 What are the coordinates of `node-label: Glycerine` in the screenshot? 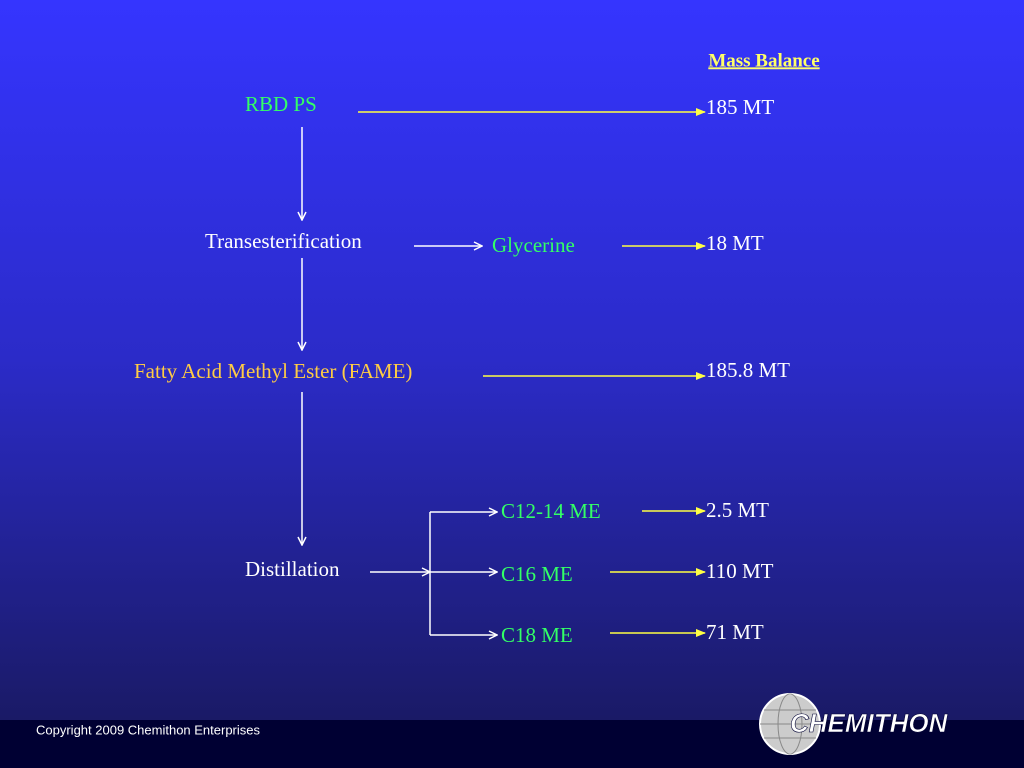 It's located at (533, 245).